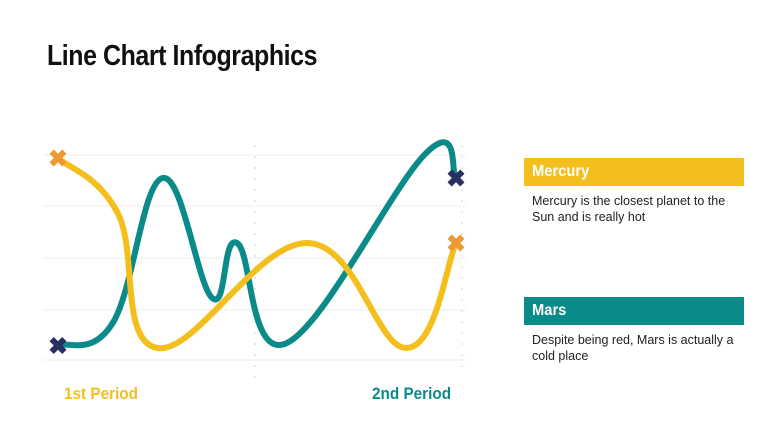 The width and height of the screenshot is (783, 440). What do you see at coordinates (561, 171) in the screenshot?
I see `legend-mercury-name: Mercury` at bounding box center [561, 171].